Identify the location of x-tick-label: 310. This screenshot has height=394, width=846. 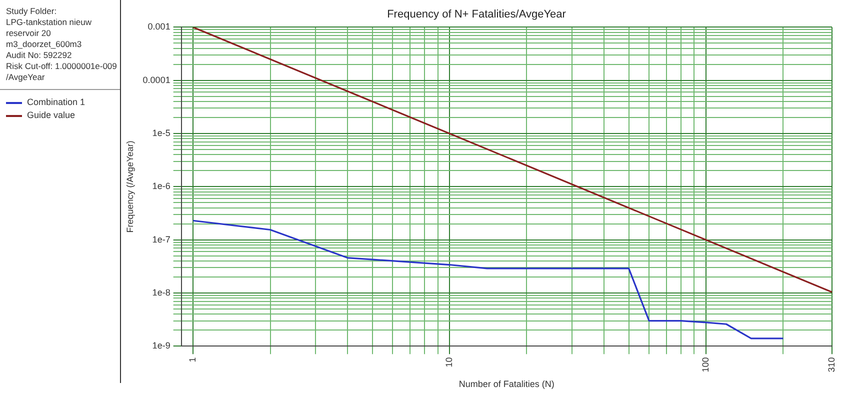
(831, 364).